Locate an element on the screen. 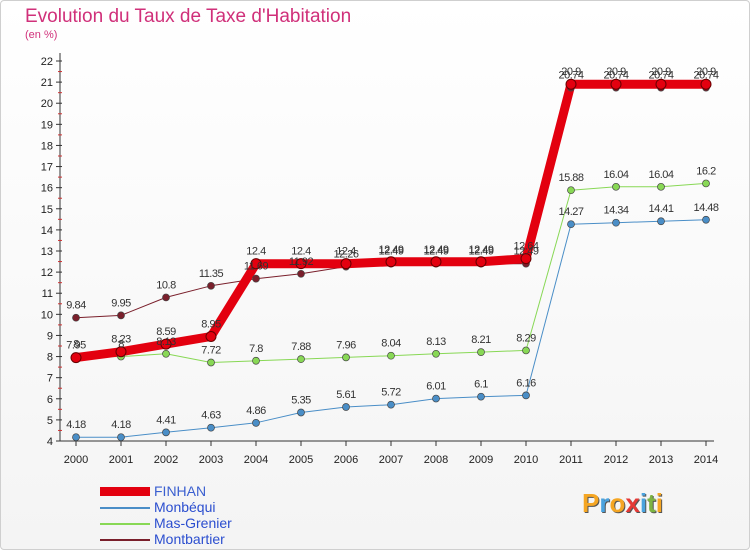 The width and height of the screenshot is (750, 550). y-tick-label: 10 is located at coordinates (47, 315).